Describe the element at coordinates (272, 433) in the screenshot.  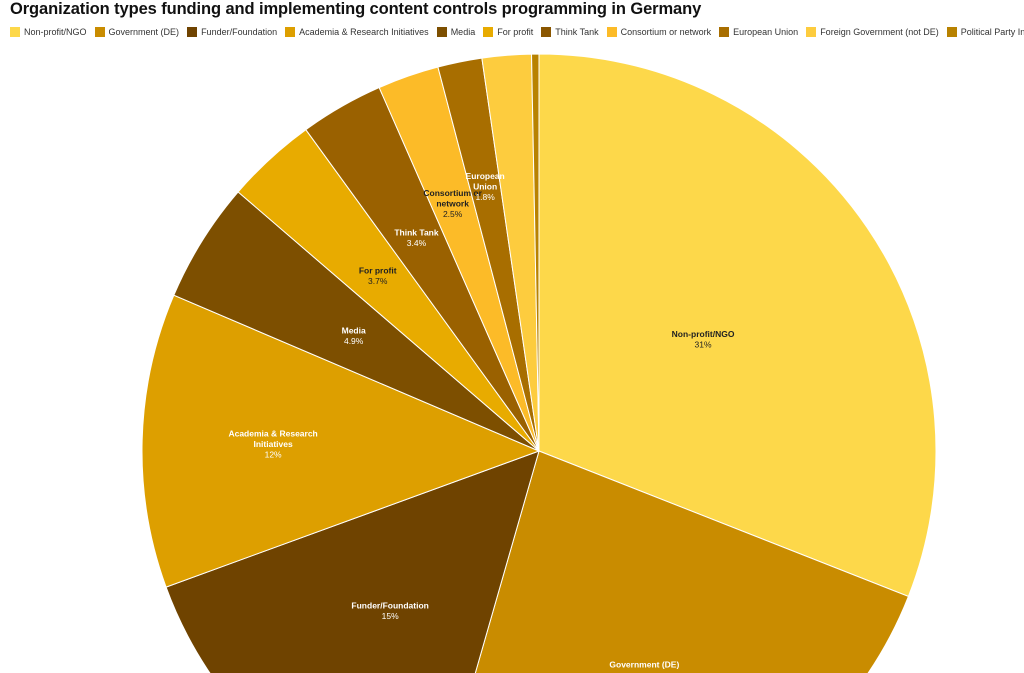
I see `slice-label: Academia & Research` at that location.